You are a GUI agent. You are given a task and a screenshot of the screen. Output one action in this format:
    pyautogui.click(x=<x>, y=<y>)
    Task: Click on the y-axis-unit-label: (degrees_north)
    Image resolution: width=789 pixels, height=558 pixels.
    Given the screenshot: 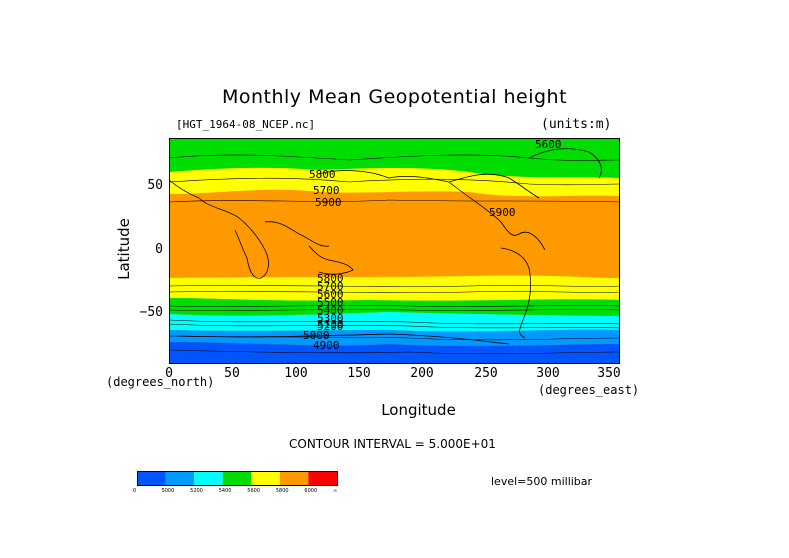 What is the action you would take?
    pyautogui.click(x=160, y=382)
    